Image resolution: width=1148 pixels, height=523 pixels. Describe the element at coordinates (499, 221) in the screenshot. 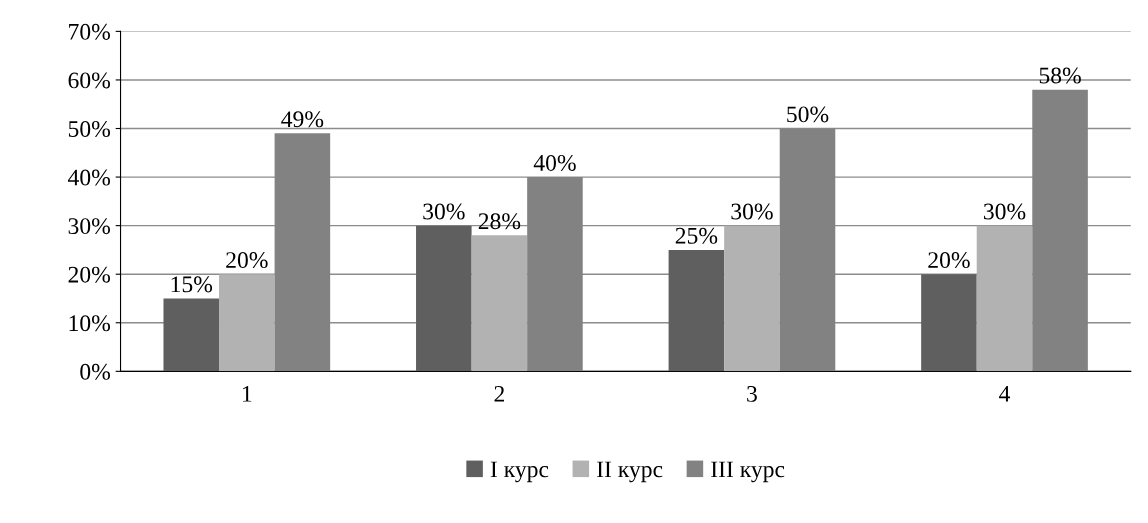

I see `data-label: 28%` at that location.